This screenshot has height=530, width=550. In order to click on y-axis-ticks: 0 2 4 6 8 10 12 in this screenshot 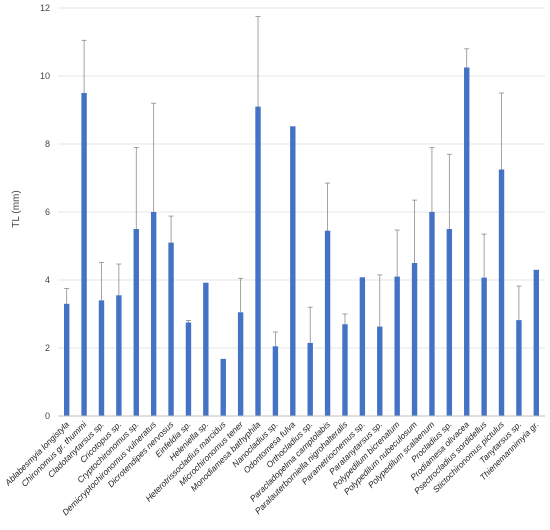, I will do `click(45, 212)`.